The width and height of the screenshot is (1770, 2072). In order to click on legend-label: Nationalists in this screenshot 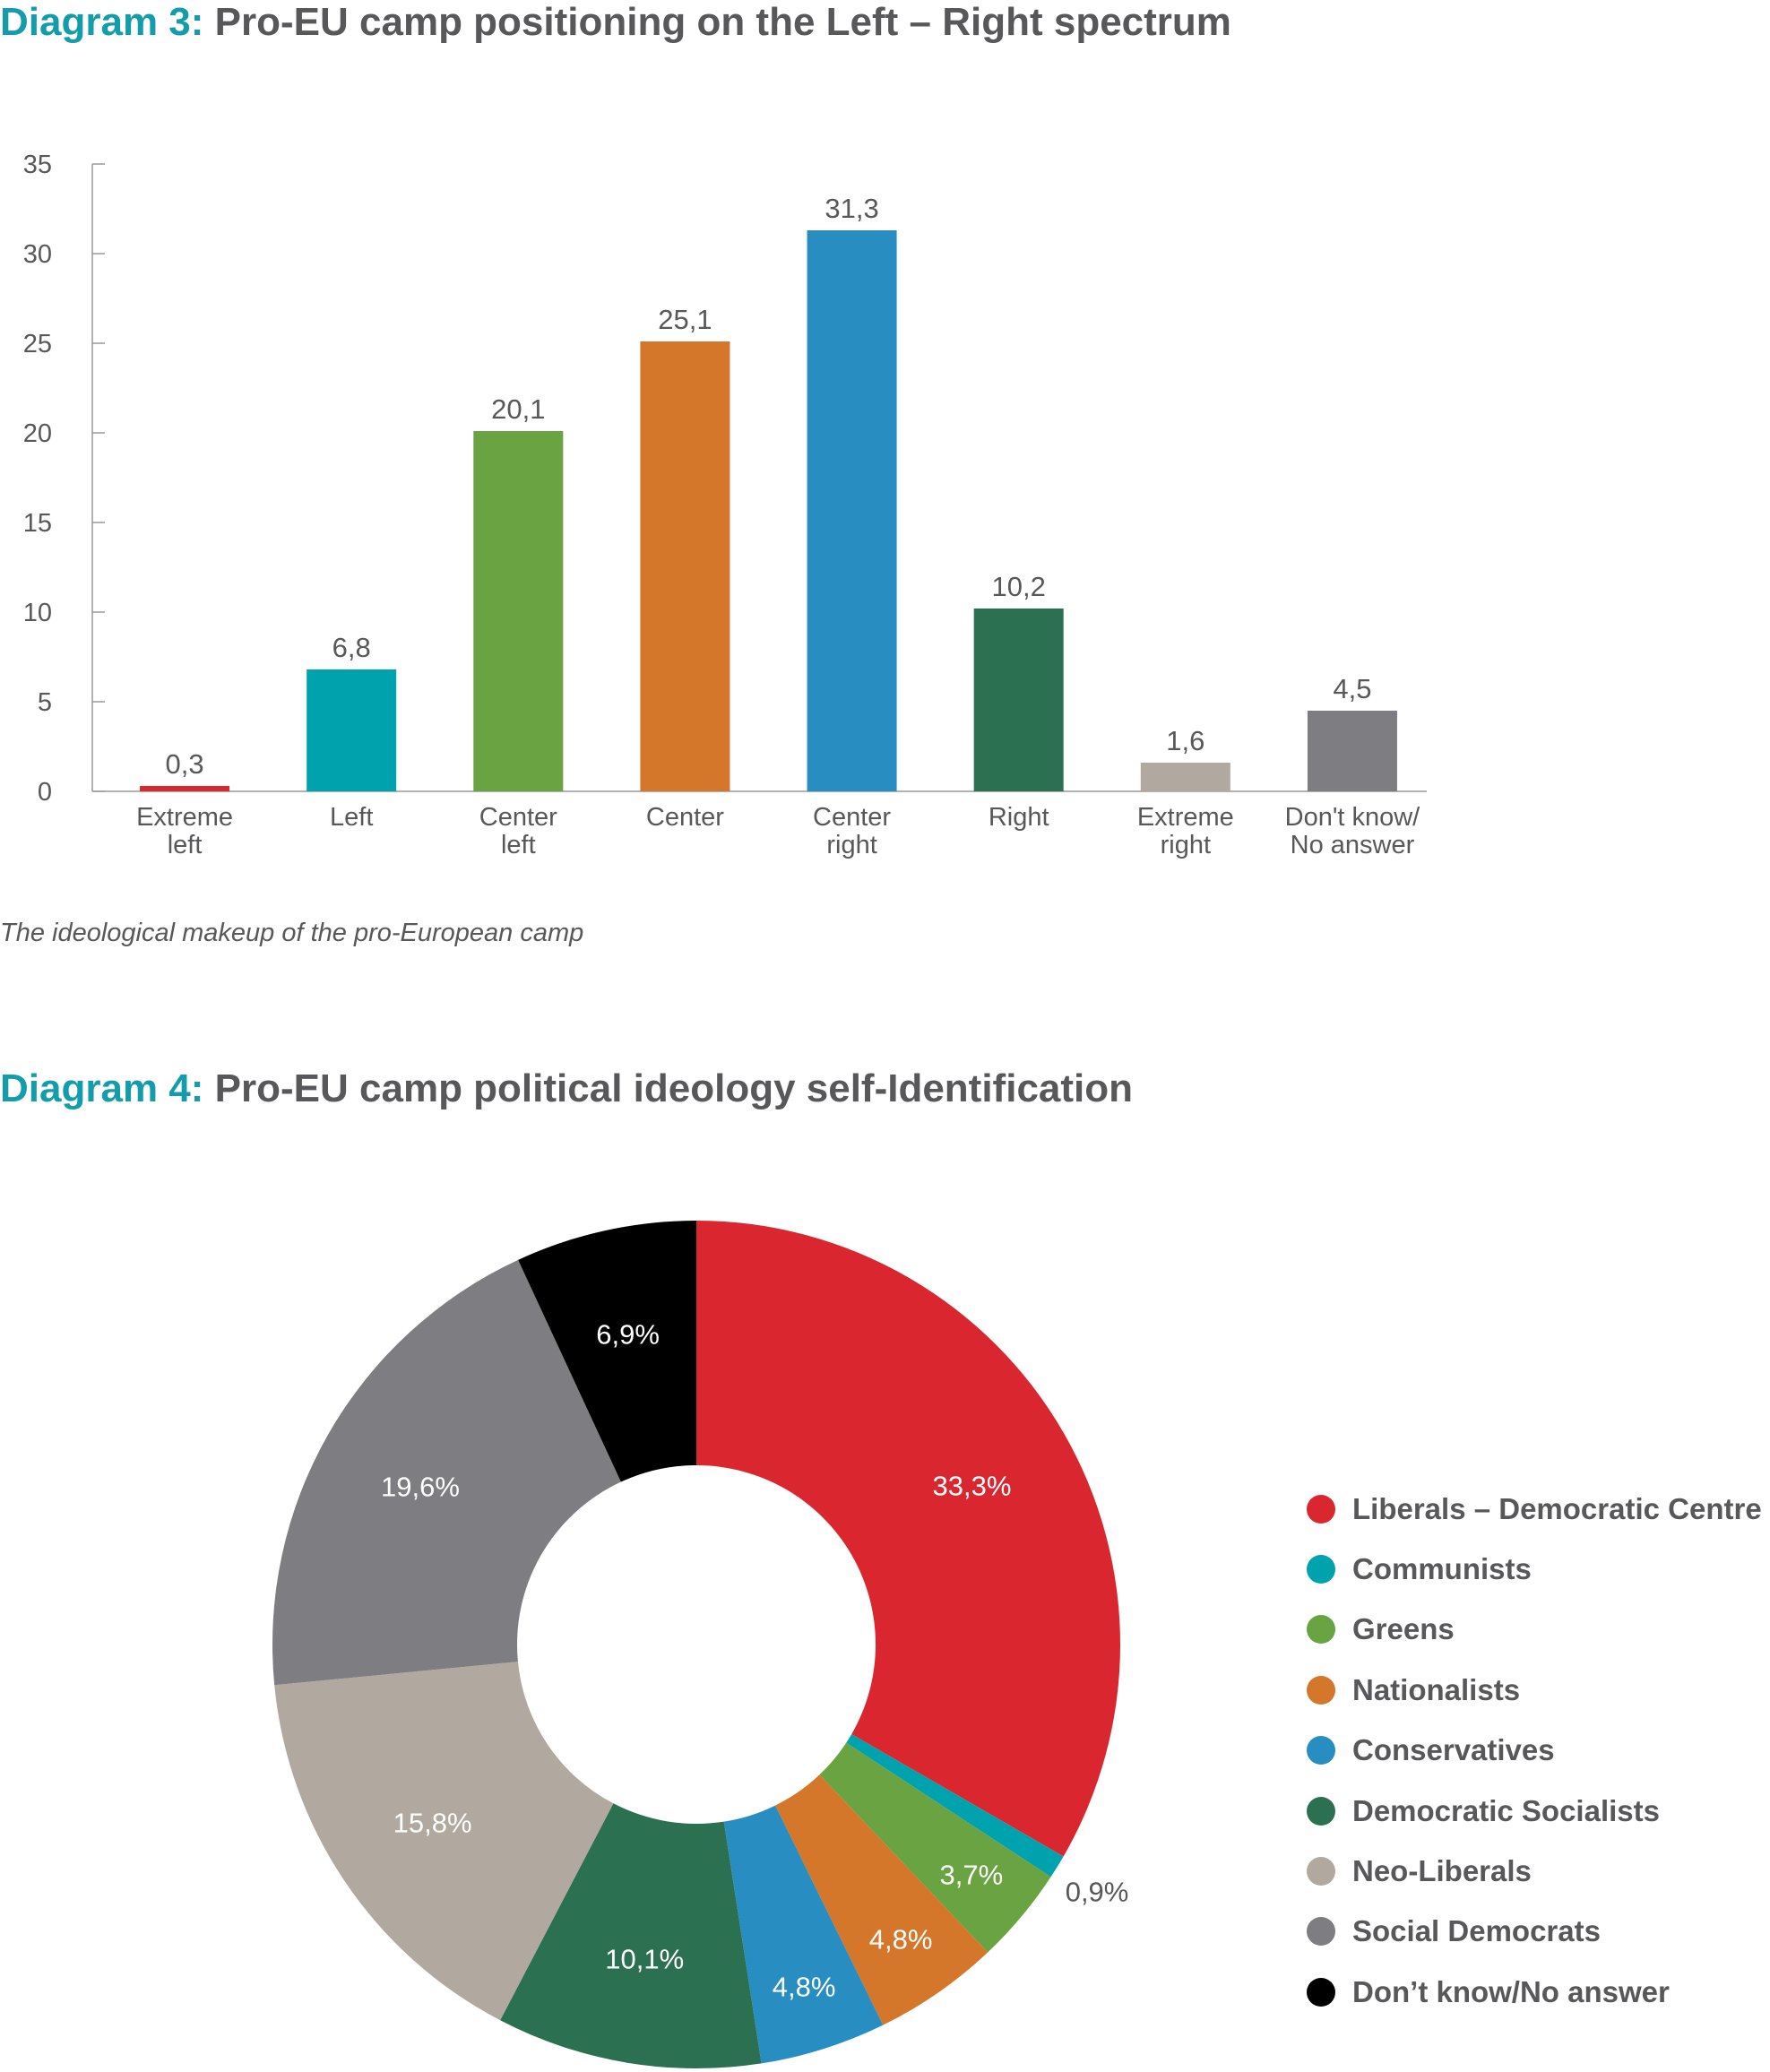, I will do `click(1436, 1689)`.